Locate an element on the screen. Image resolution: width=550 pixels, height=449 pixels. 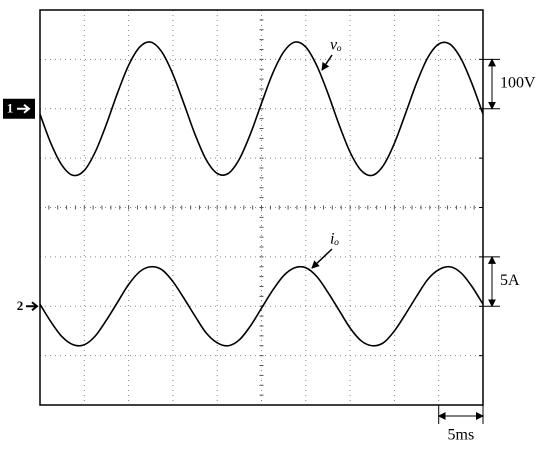
time-scale-label: 5ms is located at coordinates (461, 435).